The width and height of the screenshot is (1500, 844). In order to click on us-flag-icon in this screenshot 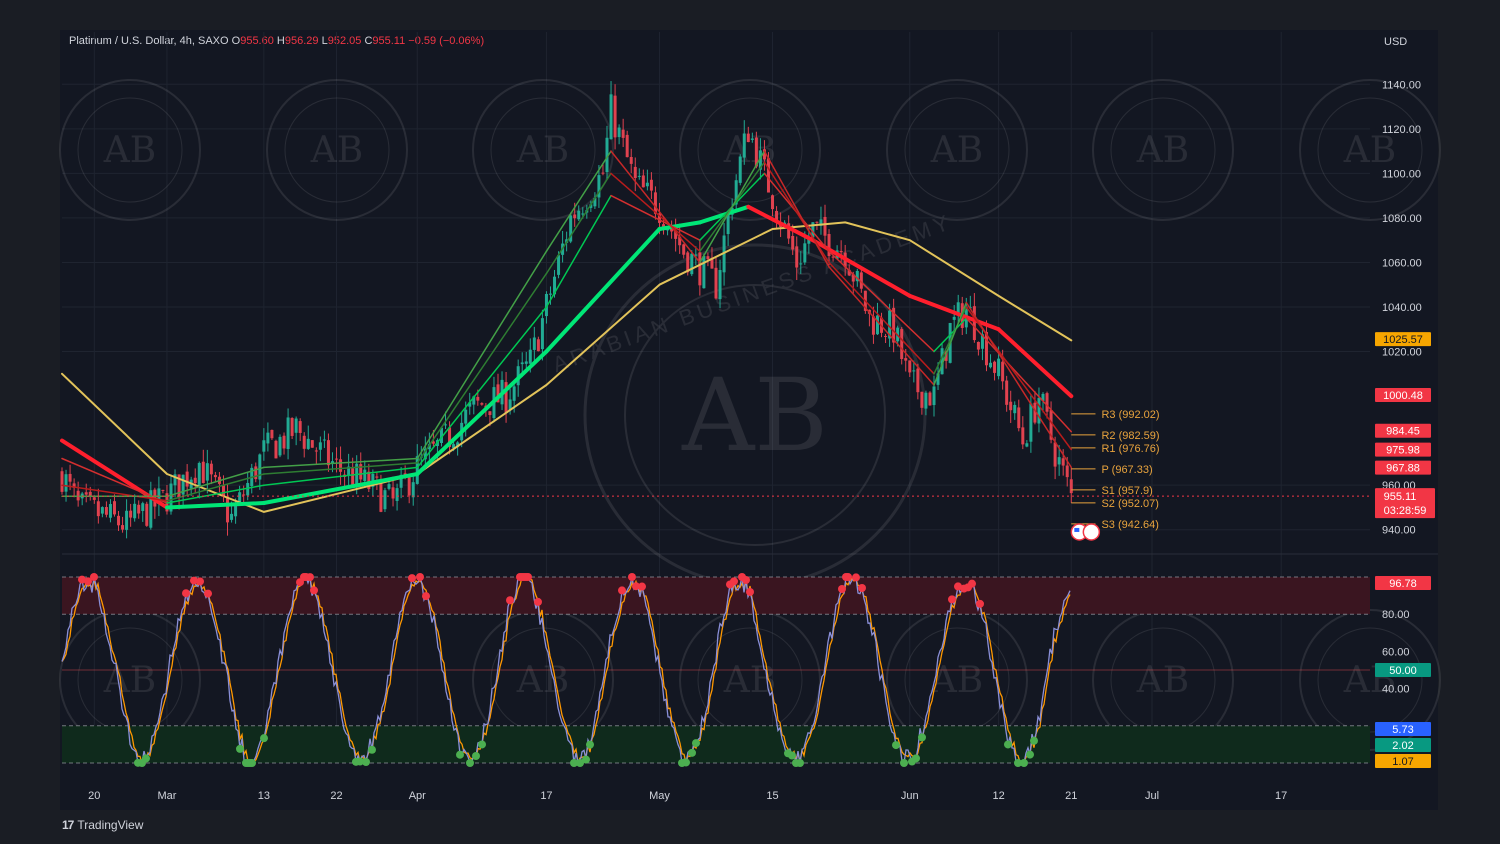, I will do `click(1085, 532)`.